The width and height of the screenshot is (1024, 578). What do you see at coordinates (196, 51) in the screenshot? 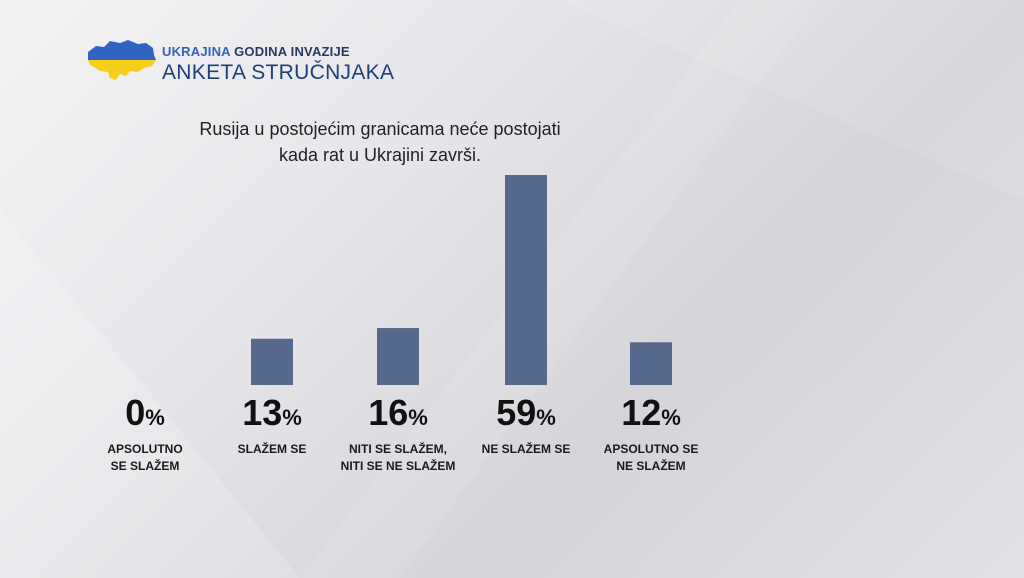
I see `header-country: UKRAJINA` at bounding box center [196, 51].